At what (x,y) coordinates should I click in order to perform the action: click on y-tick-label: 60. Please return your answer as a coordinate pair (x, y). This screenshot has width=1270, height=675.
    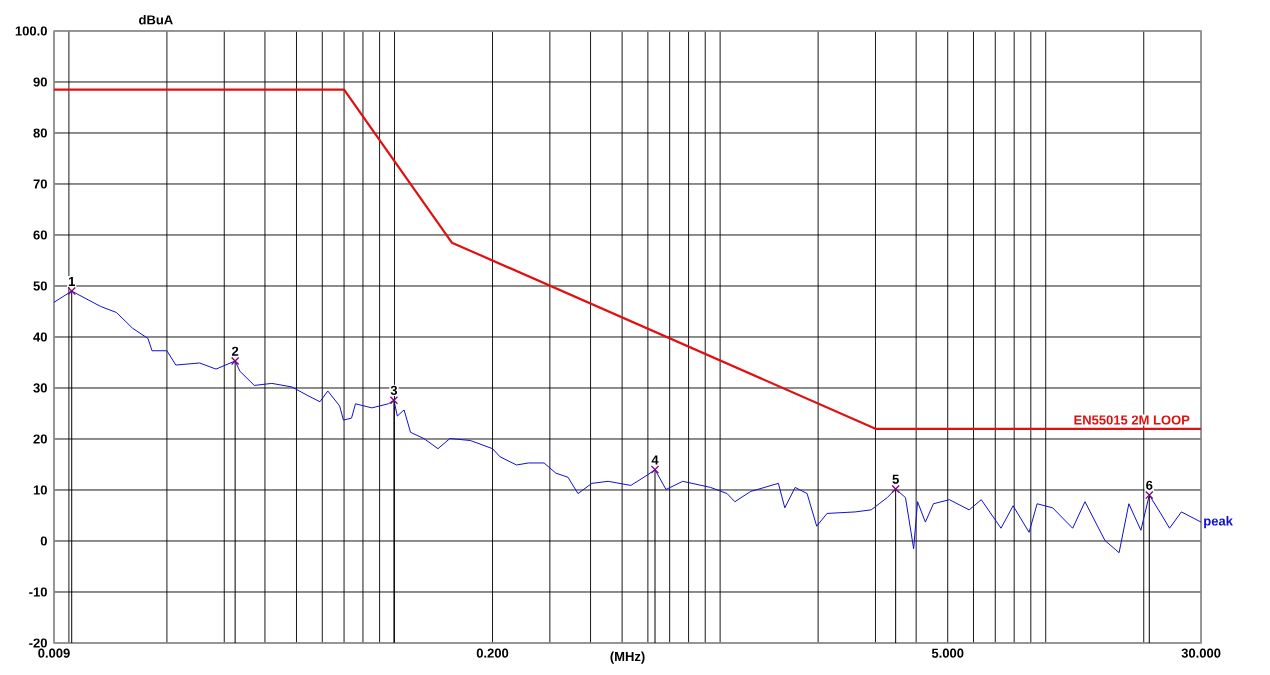
    Looking at the image, I should click on (40, 235).